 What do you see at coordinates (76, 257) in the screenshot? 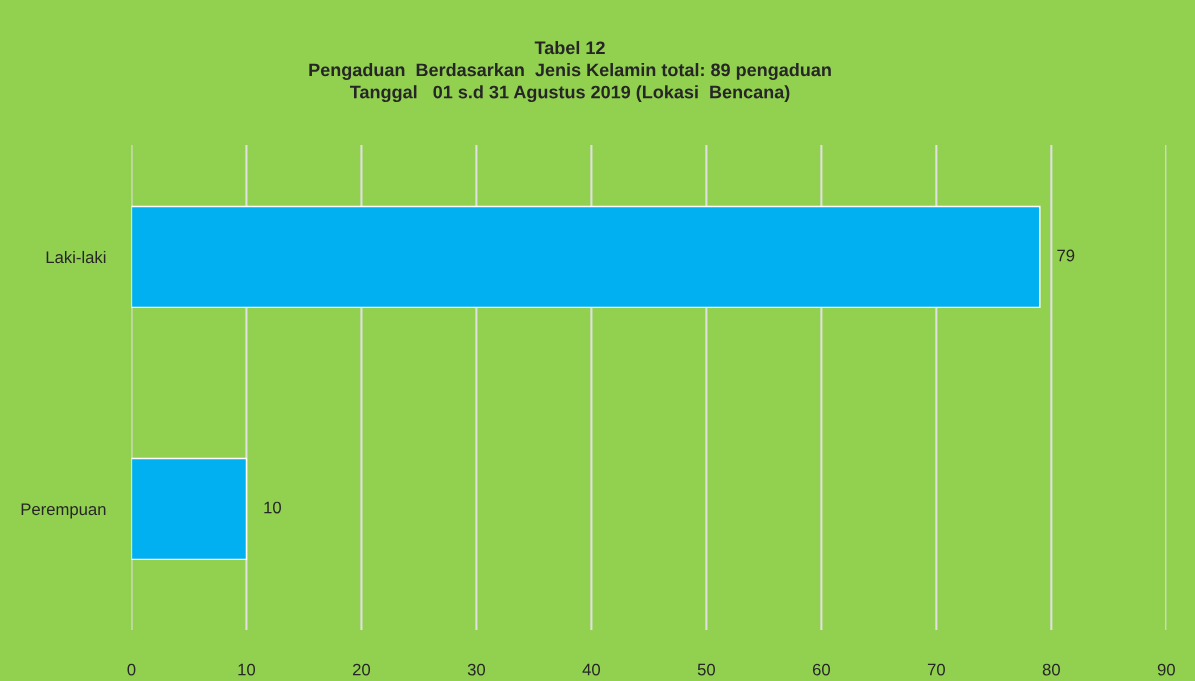
I see `y-tick-label: Laki-laki` at bounding box center [76, 257].